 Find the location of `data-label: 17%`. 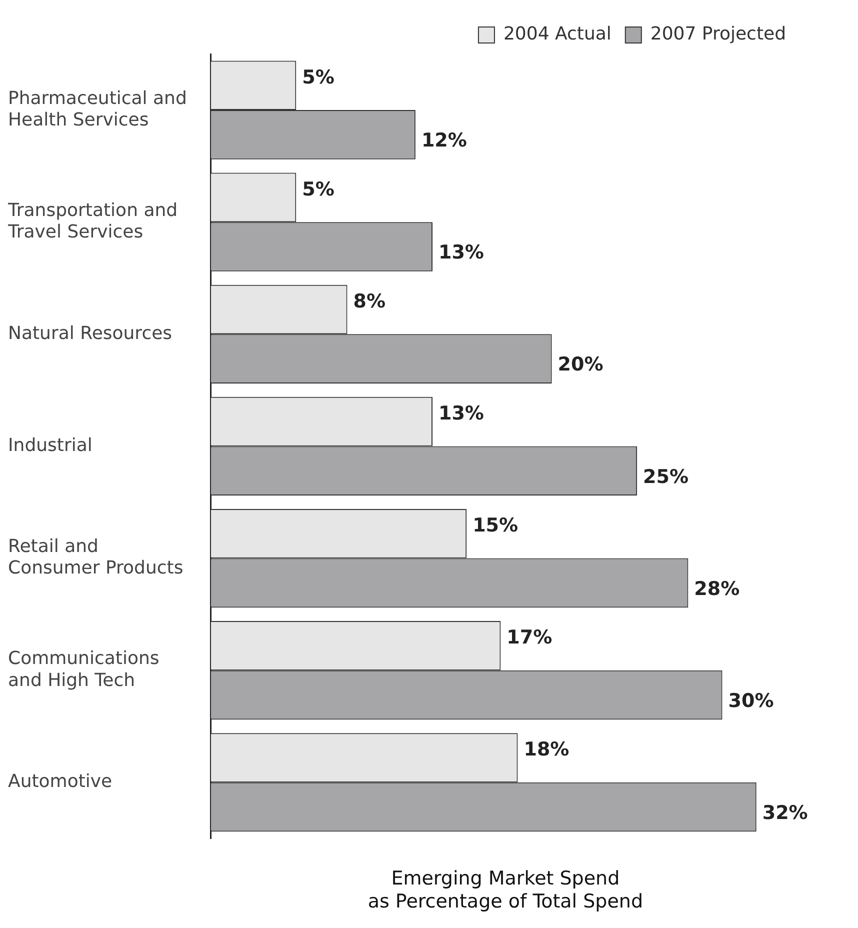

data-label: 17% is located at coordinates (529, 637).